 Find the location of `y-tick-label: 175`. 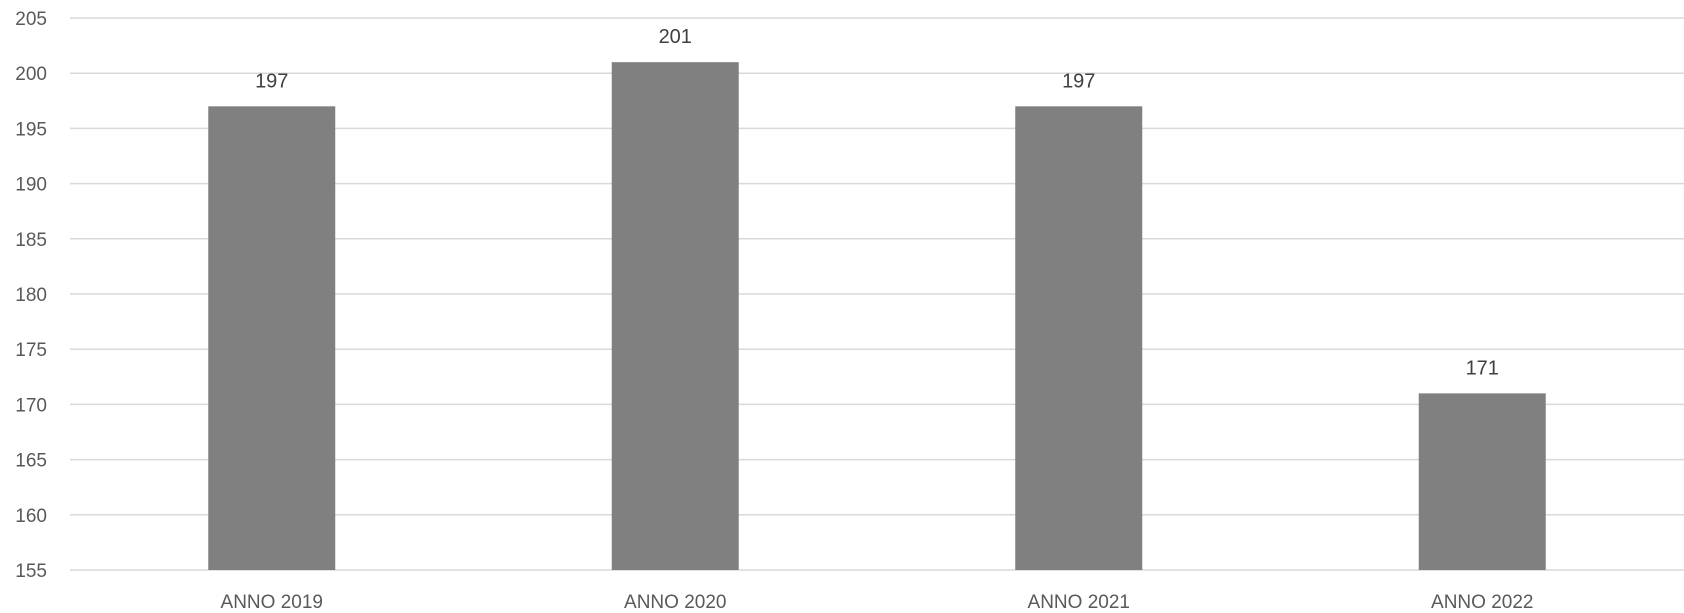

y-tick-label: 175 is located at coordinates (31, 350).